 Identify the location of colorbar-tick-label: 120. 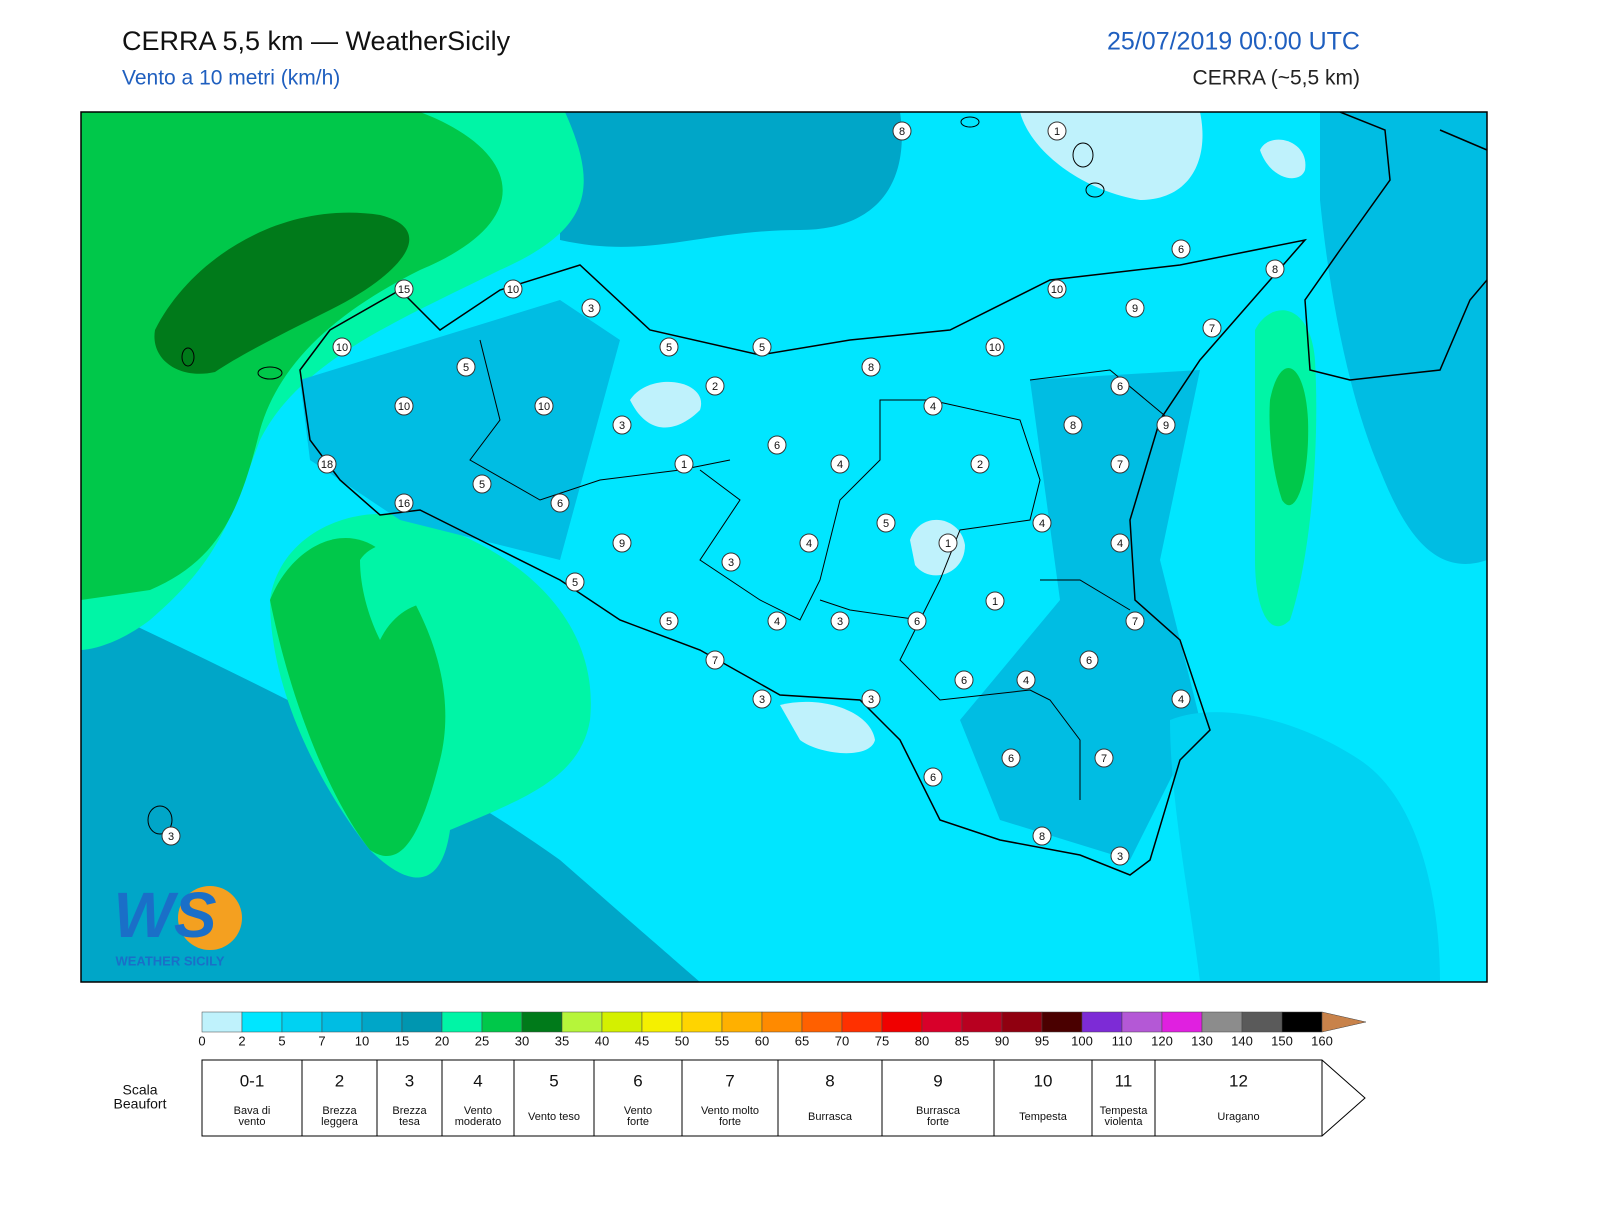
(1162, 1040).